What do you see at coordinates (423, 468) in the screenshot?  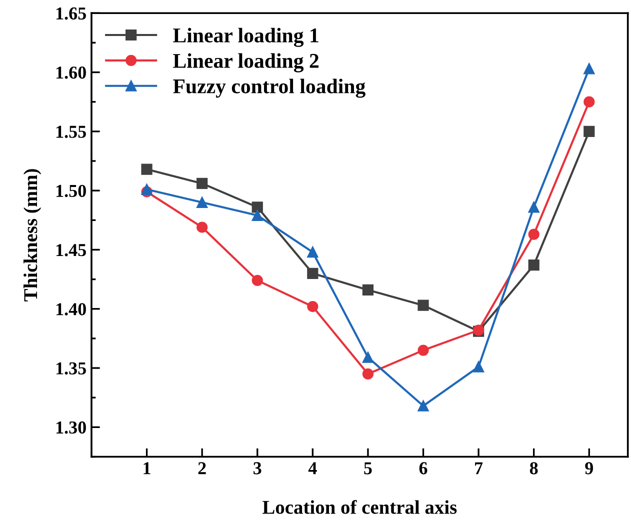 I see `x-tick-label: 6` at bounding box center [423, 468].